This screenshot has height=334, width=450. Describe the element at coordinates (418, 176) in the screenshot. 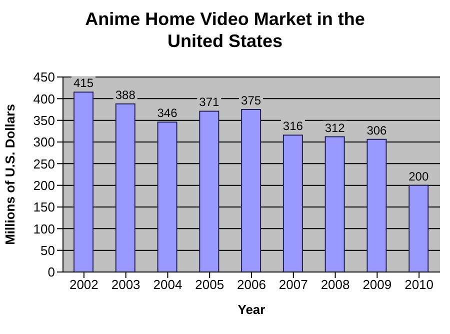

I see `data-label: 200` at that location.